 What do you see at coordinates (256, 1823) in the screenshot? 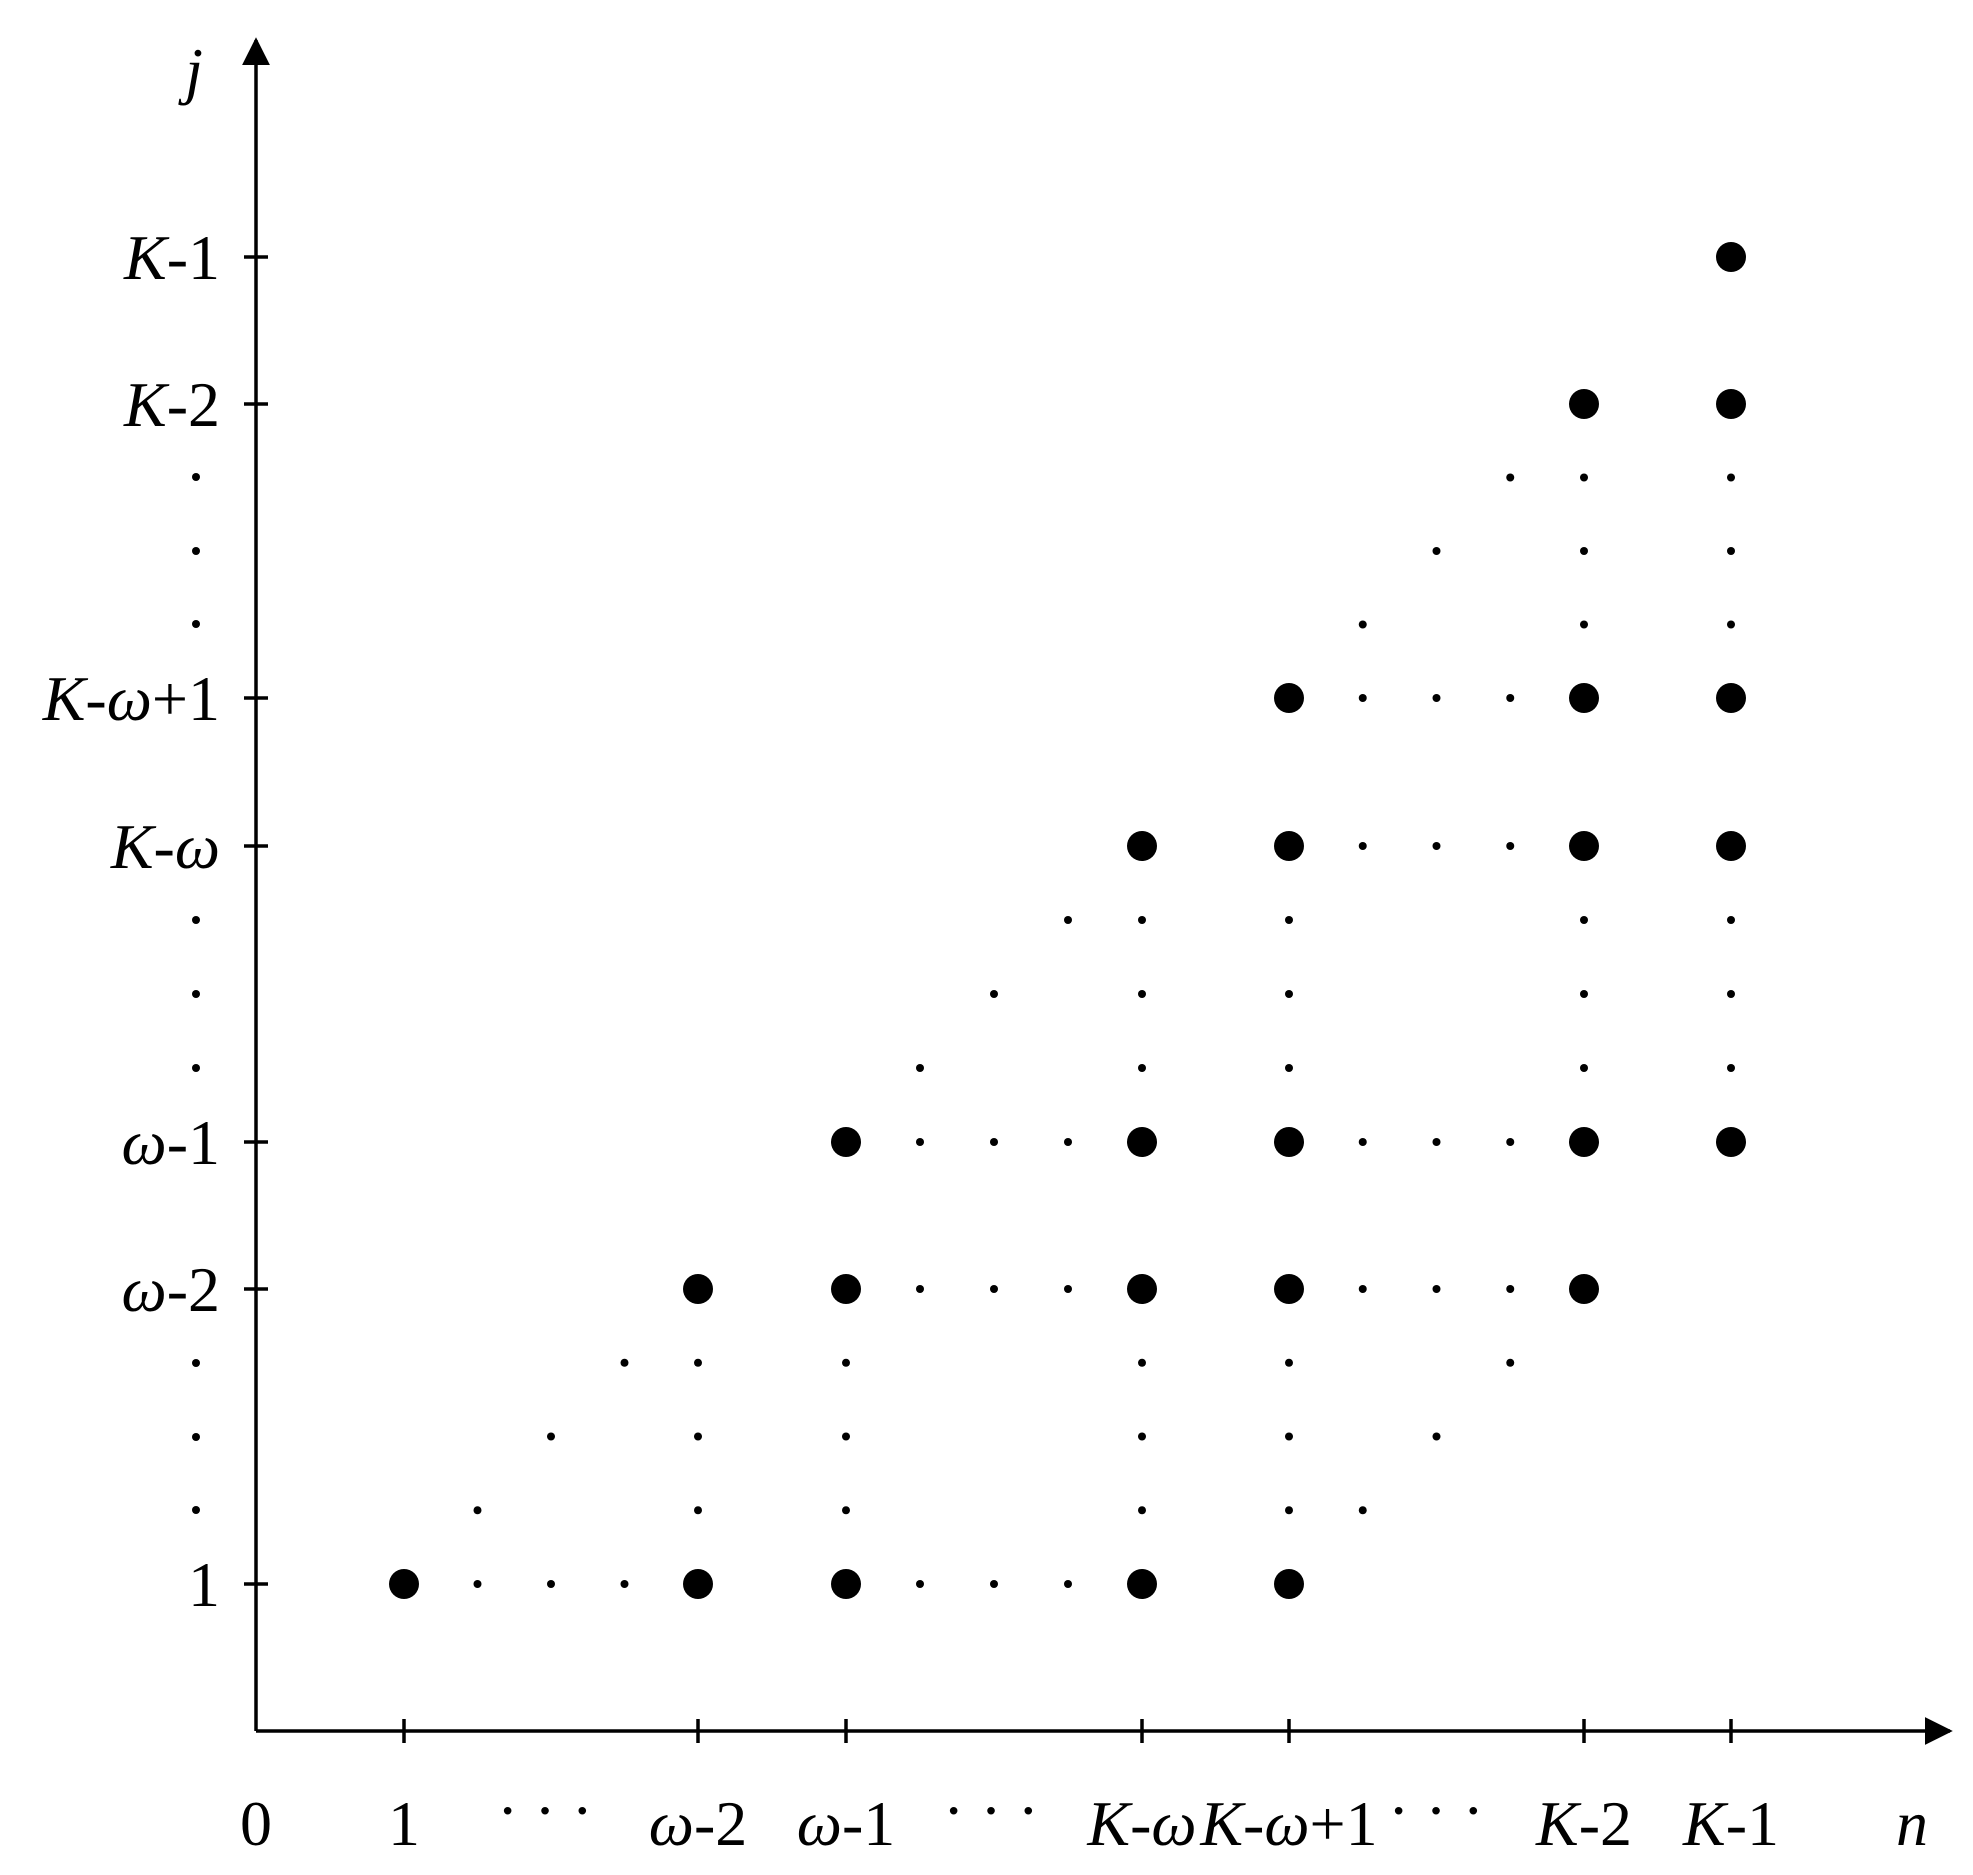
I see `origin-label: 0` at bounding box center [256, 1823].